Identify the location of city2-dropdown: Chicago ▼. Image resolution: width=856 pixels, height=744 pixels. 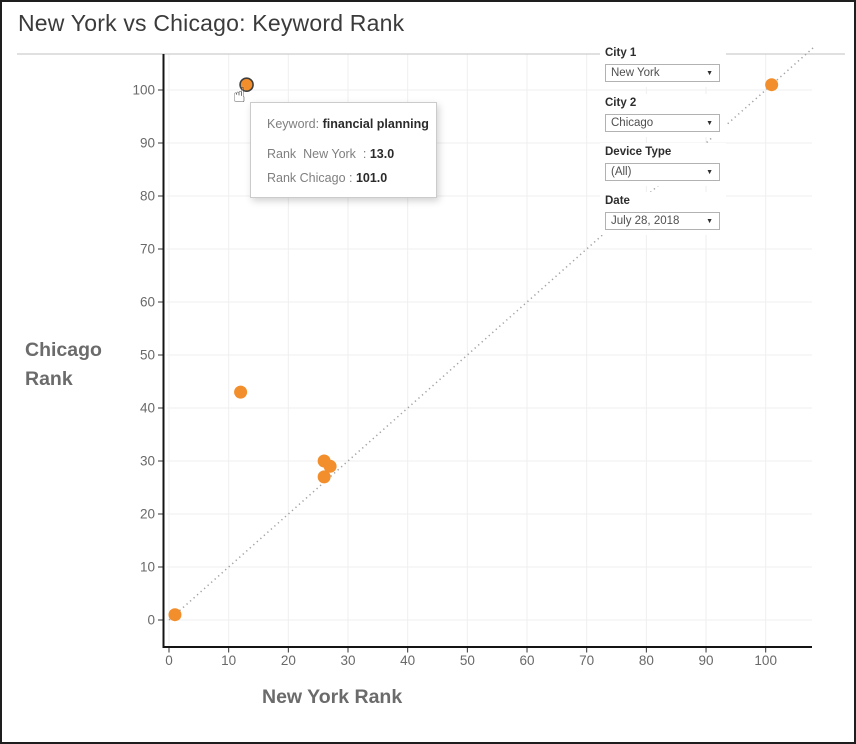
(662, 123).